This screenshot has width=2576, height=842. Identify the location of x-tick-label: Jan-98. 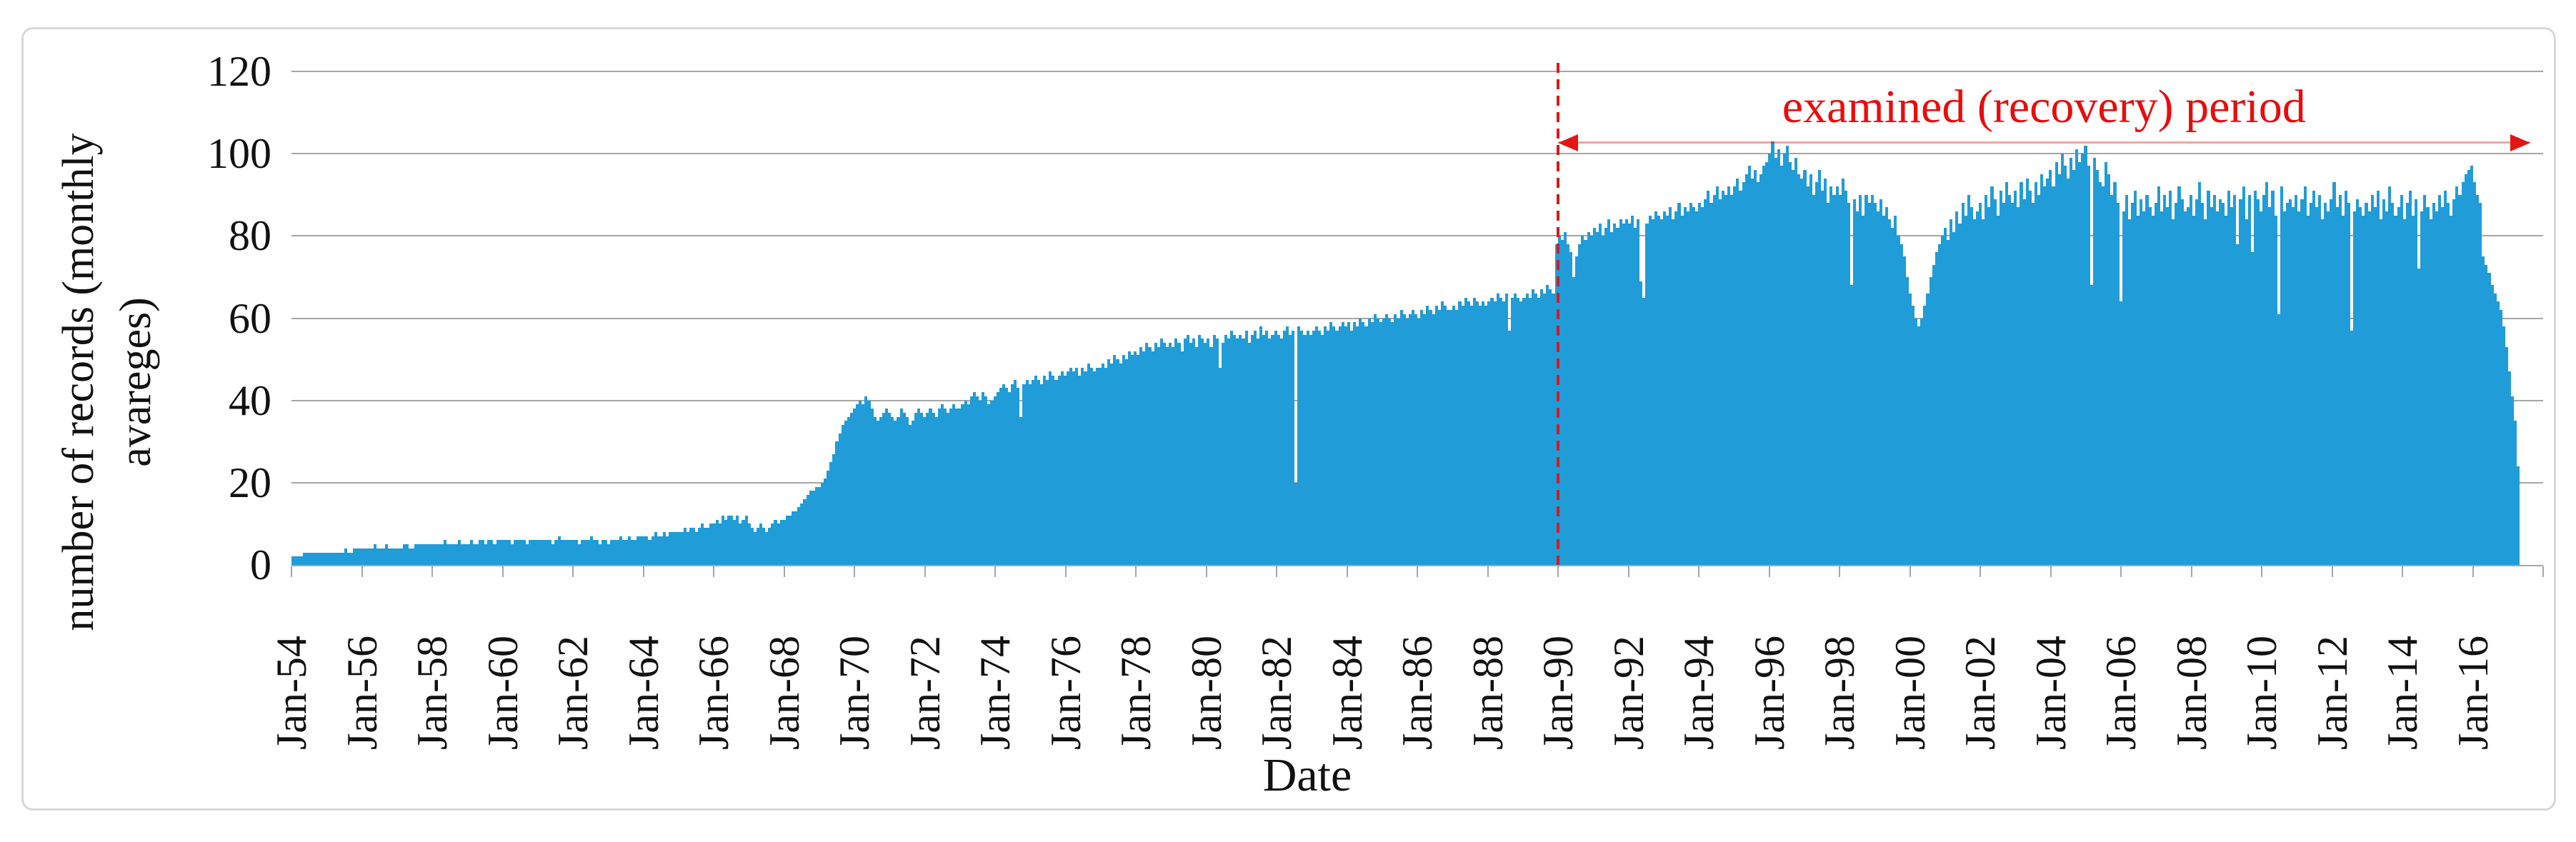
(1840, 693).